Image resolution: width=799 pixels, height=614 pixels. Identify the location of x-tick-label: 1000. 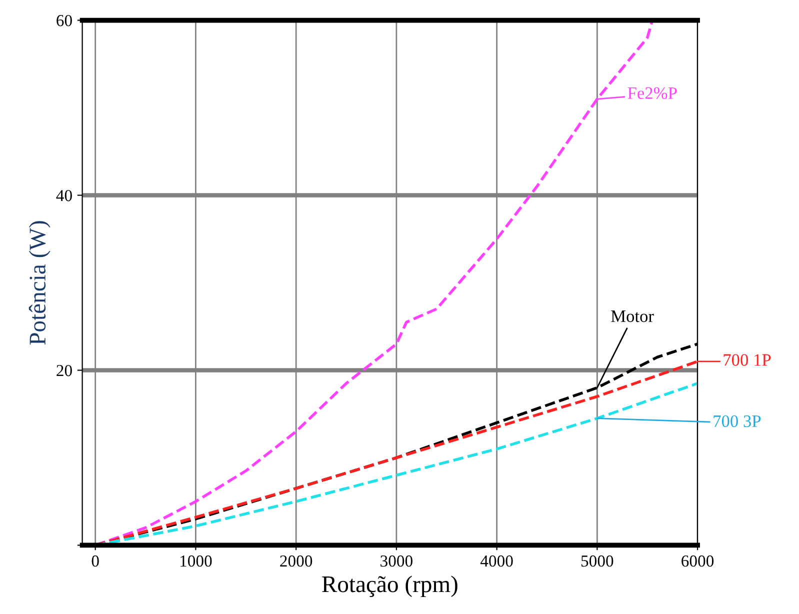
(196, 561).